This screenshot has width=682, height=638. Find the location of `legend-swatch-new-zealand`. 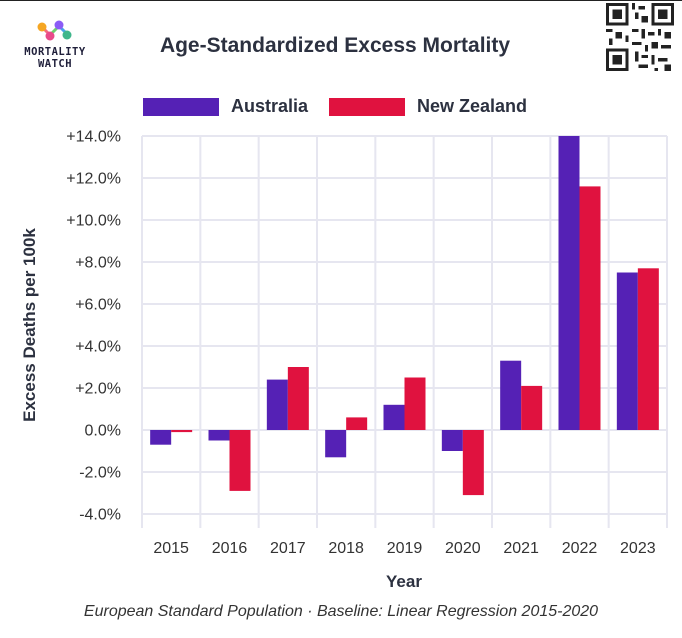

legend-swatch-new-zealand is located at coordinates (367, 106).